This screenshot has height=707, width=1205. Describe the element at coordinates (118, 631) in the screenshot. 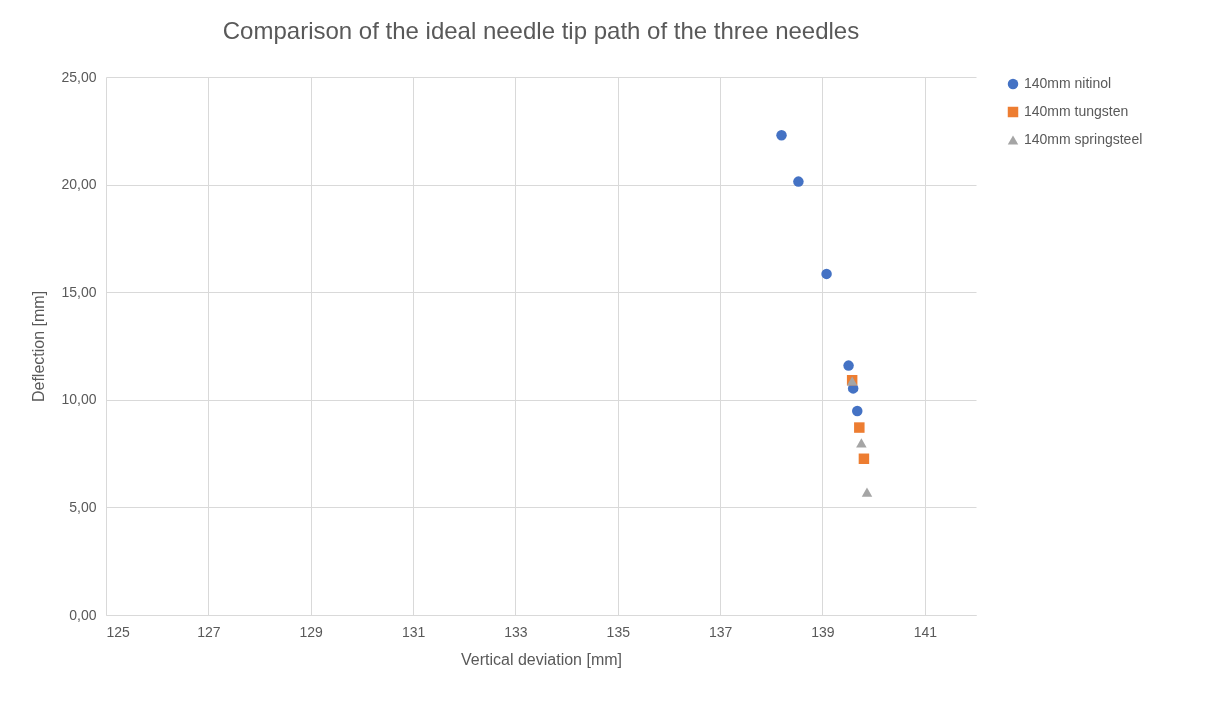

I see `x-tick-label: 125` at that location.